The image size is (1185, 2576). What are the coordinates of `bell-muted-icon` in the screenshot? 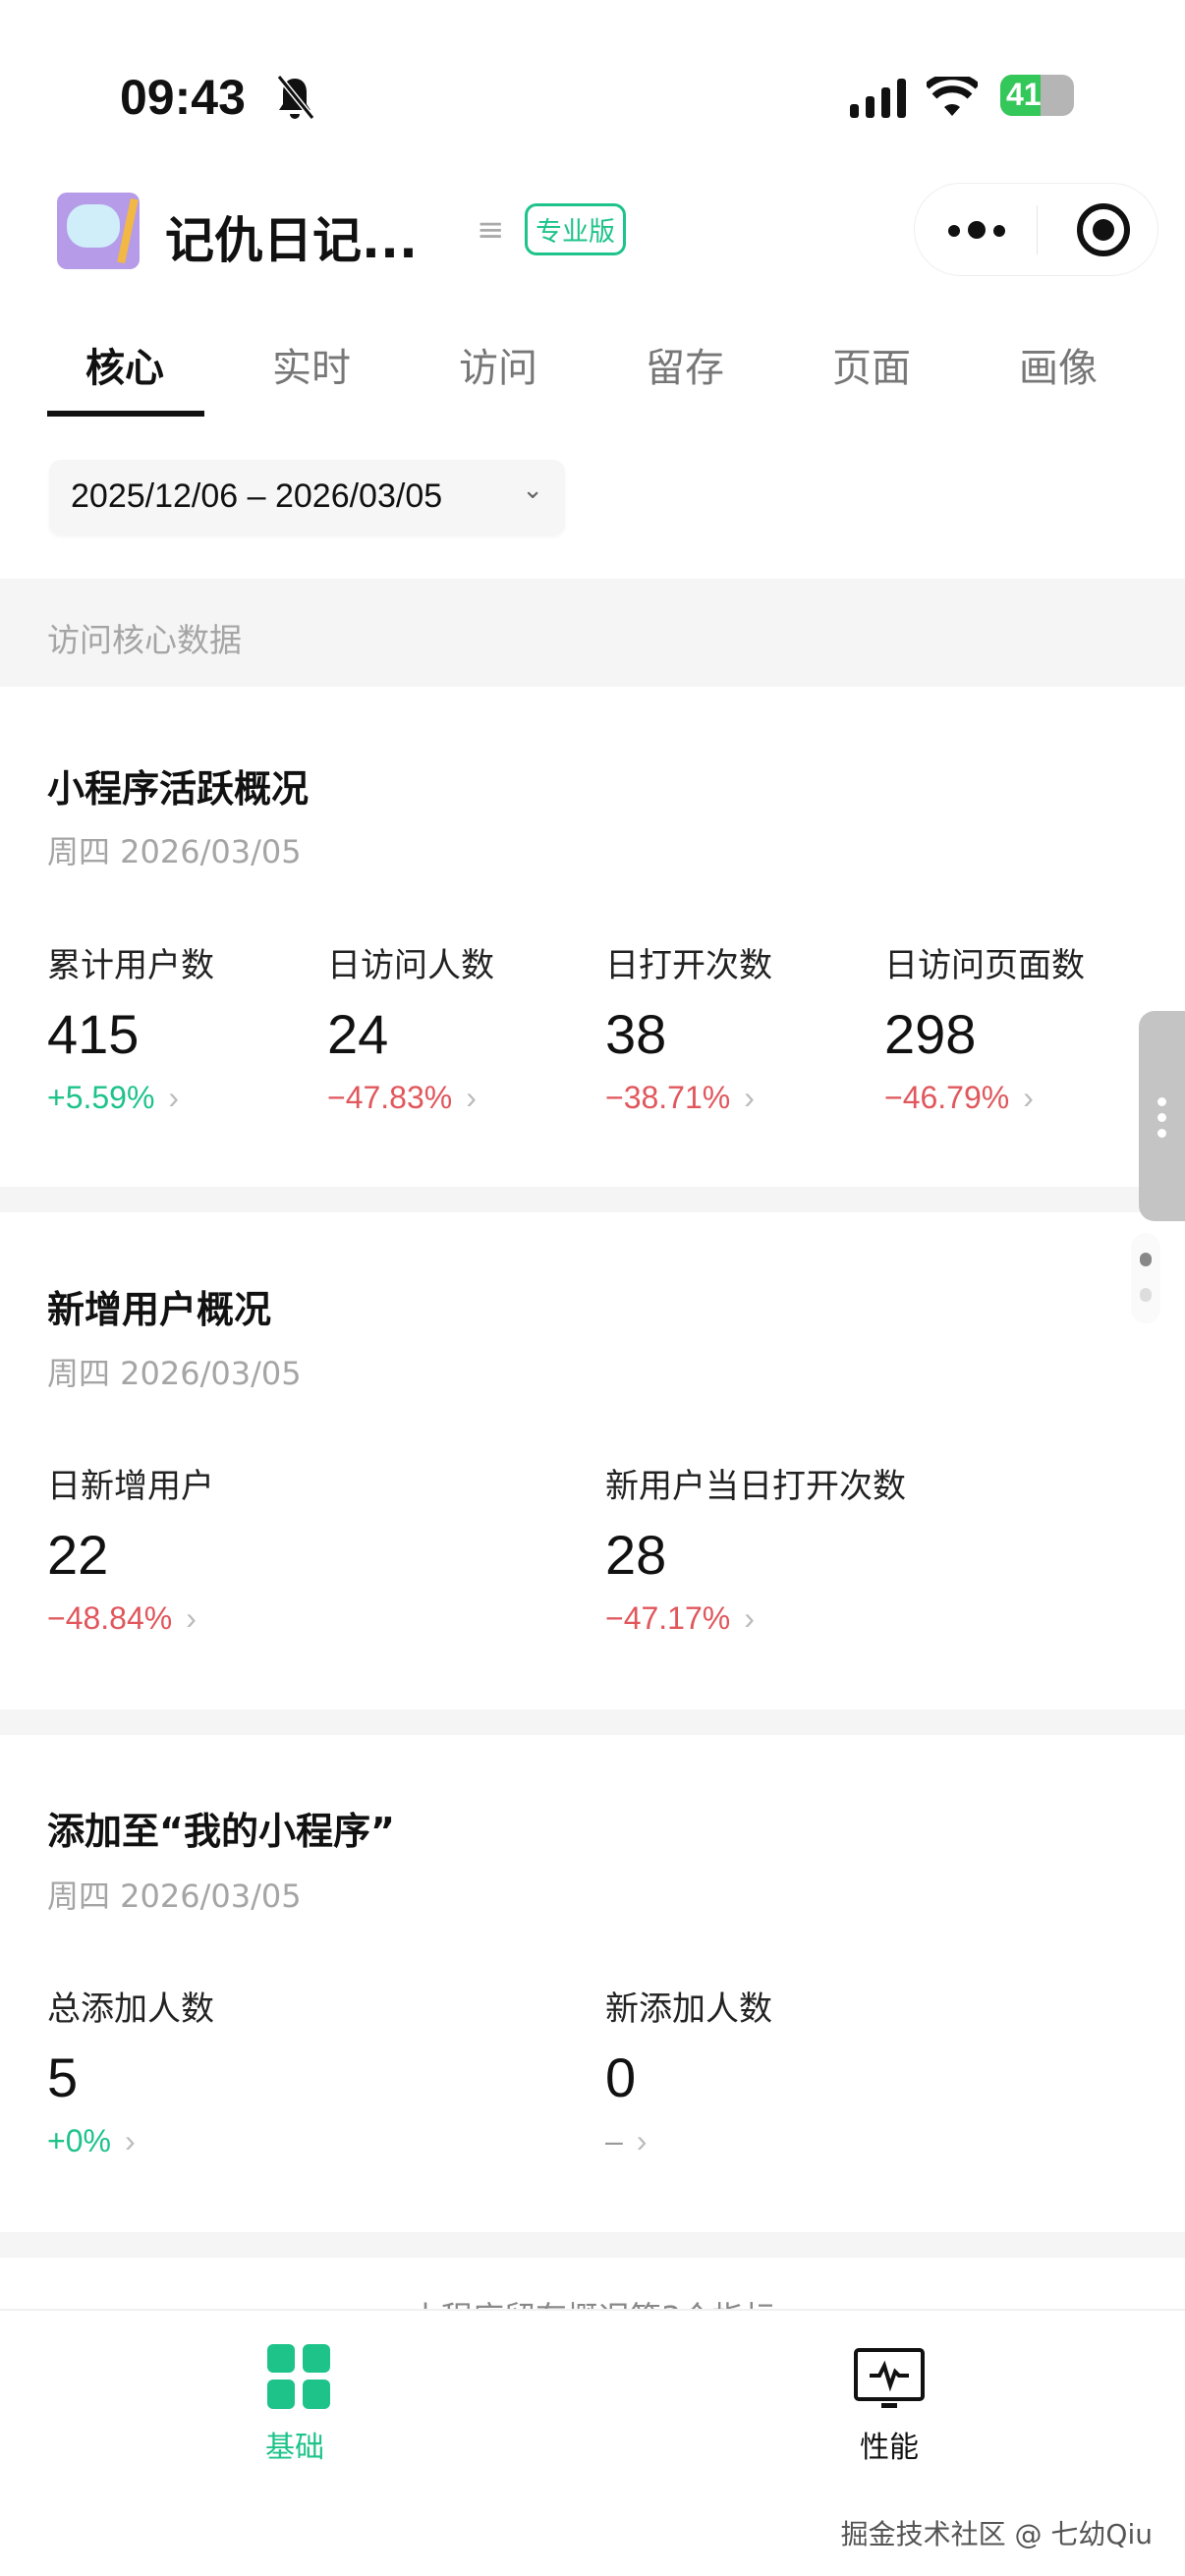 It's located at (295, 97).